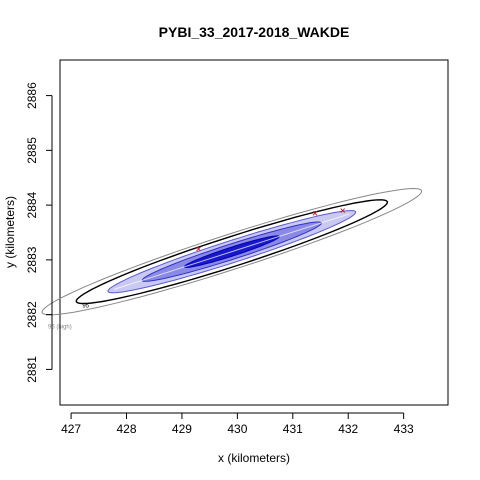 This screenshot has width=480, height=480. What do you see at coordinates (182, 429) in the screenshot?
I see `x-tick-label: 429` at bounding box center [182, 429].